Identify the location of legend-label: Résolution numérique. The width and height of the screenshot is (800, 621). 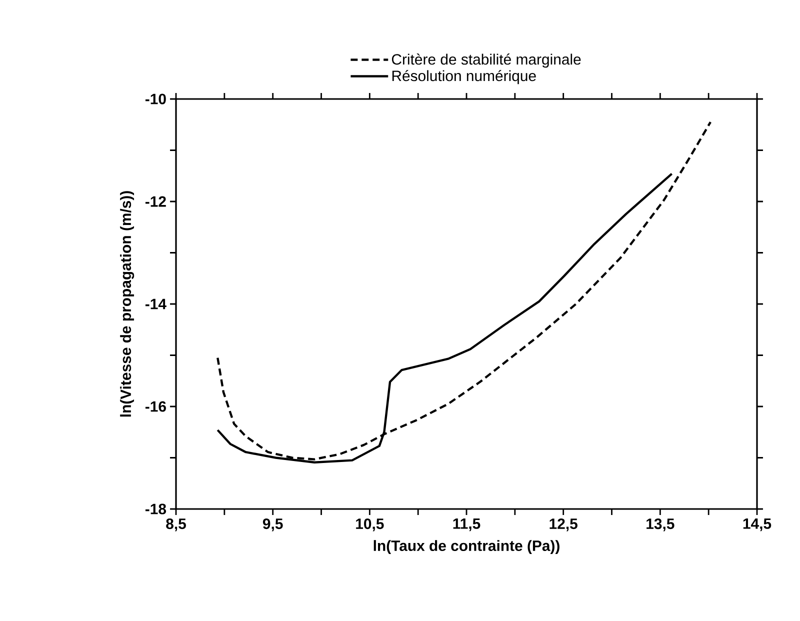
(464, 77).